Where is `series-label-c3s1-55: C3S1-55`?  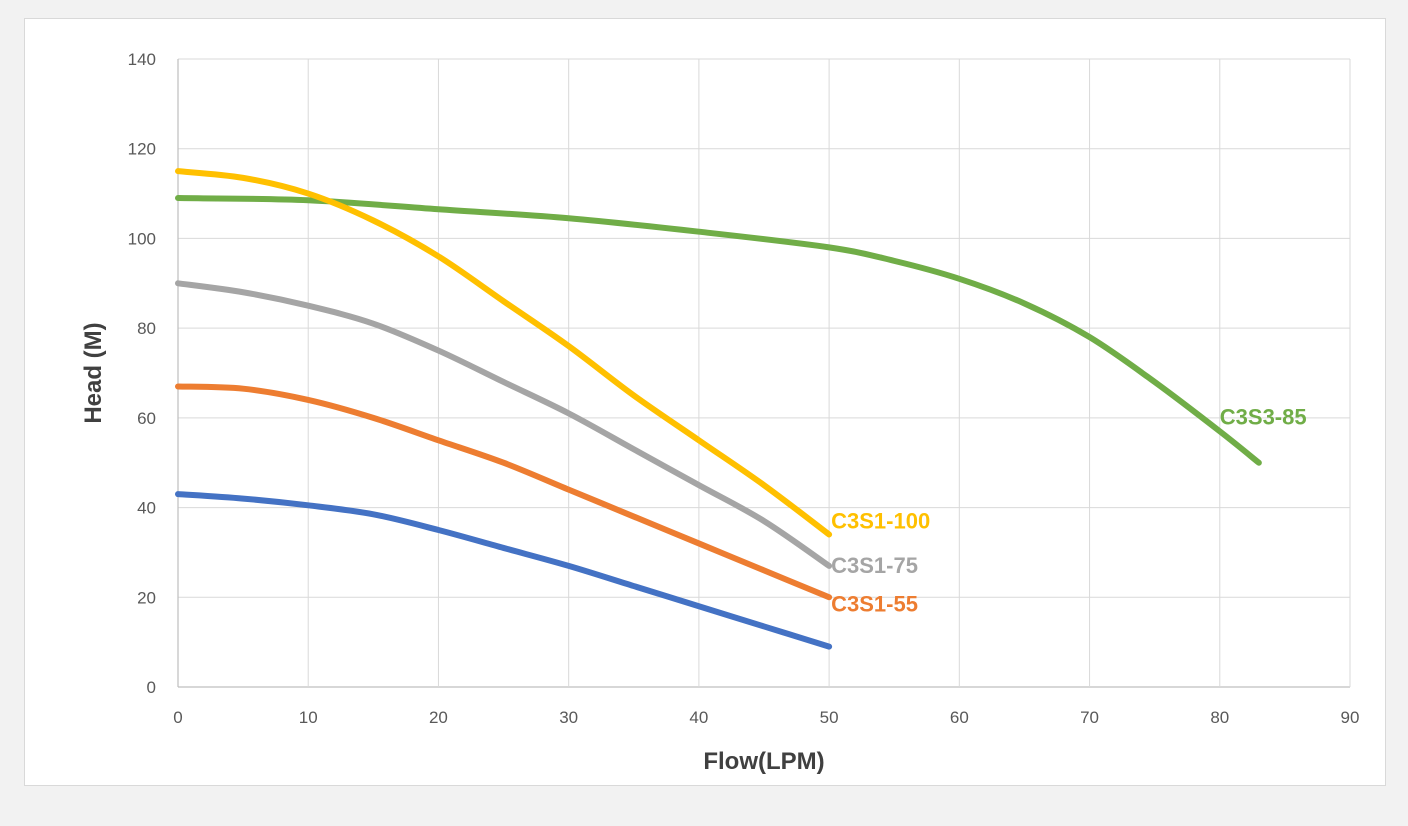 series-label-c3s1-55: C3S1-55 is located at coordinates (874, 603).